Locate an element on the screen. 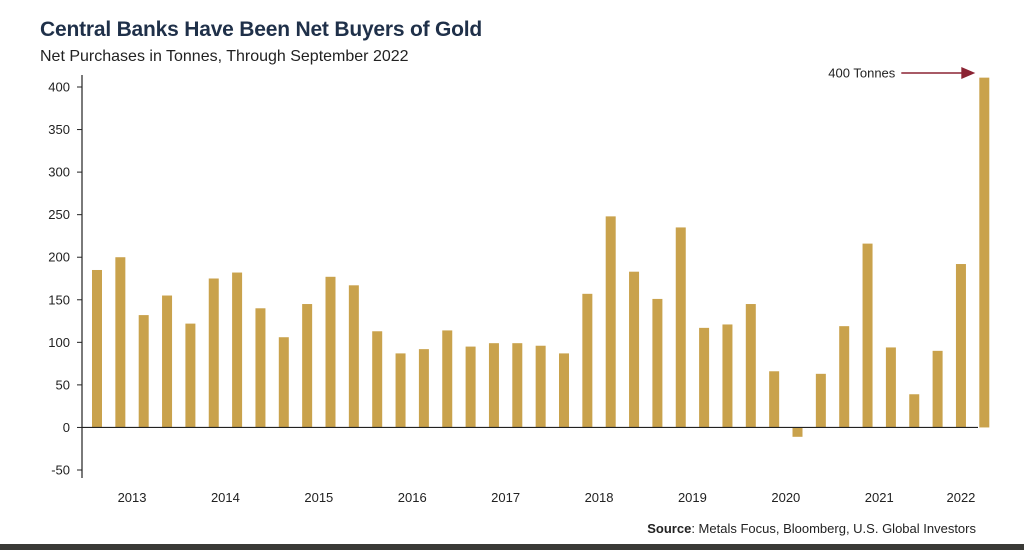  x-tick-label: 2013 is located at coordinates (132, 497).